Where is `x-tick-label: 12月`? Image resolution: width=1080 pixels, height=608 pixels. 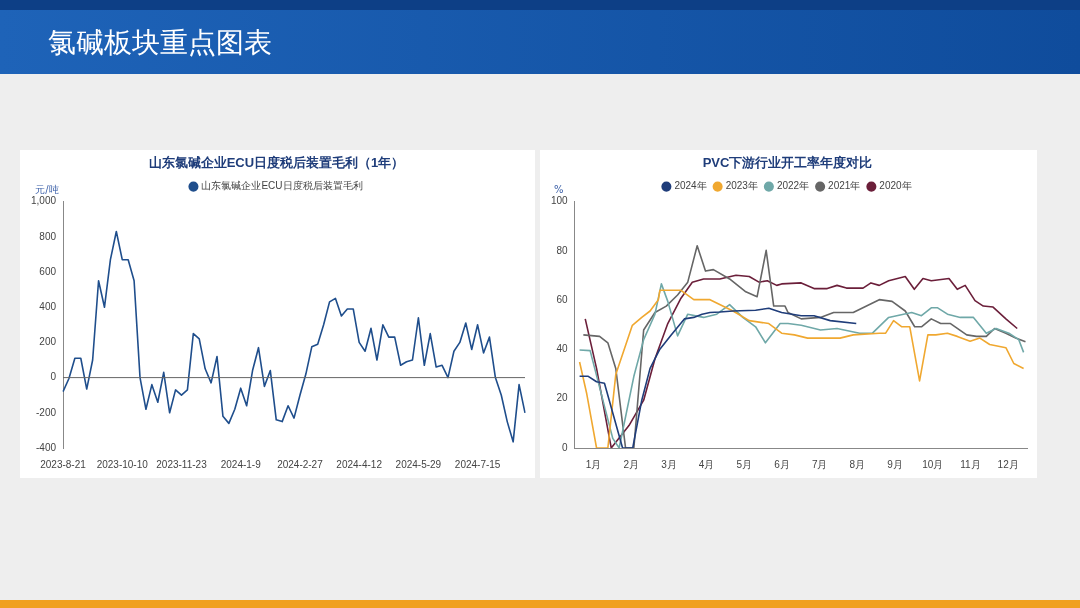
x-tick-label: 12月 is located at coordinates (1008, 464).